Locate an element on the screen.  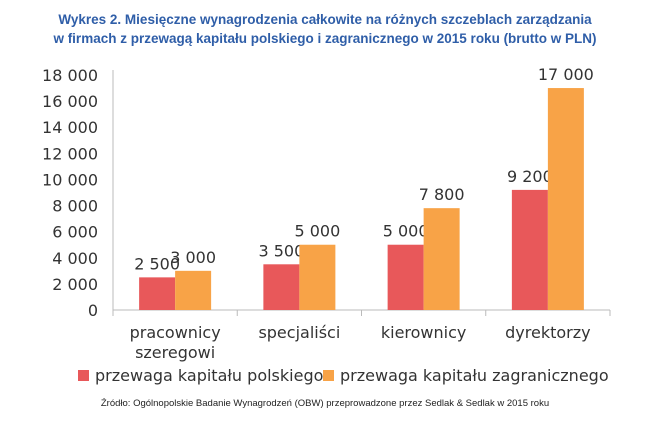
x-tick-label: szeregowi is located at coordinates (175, 352).